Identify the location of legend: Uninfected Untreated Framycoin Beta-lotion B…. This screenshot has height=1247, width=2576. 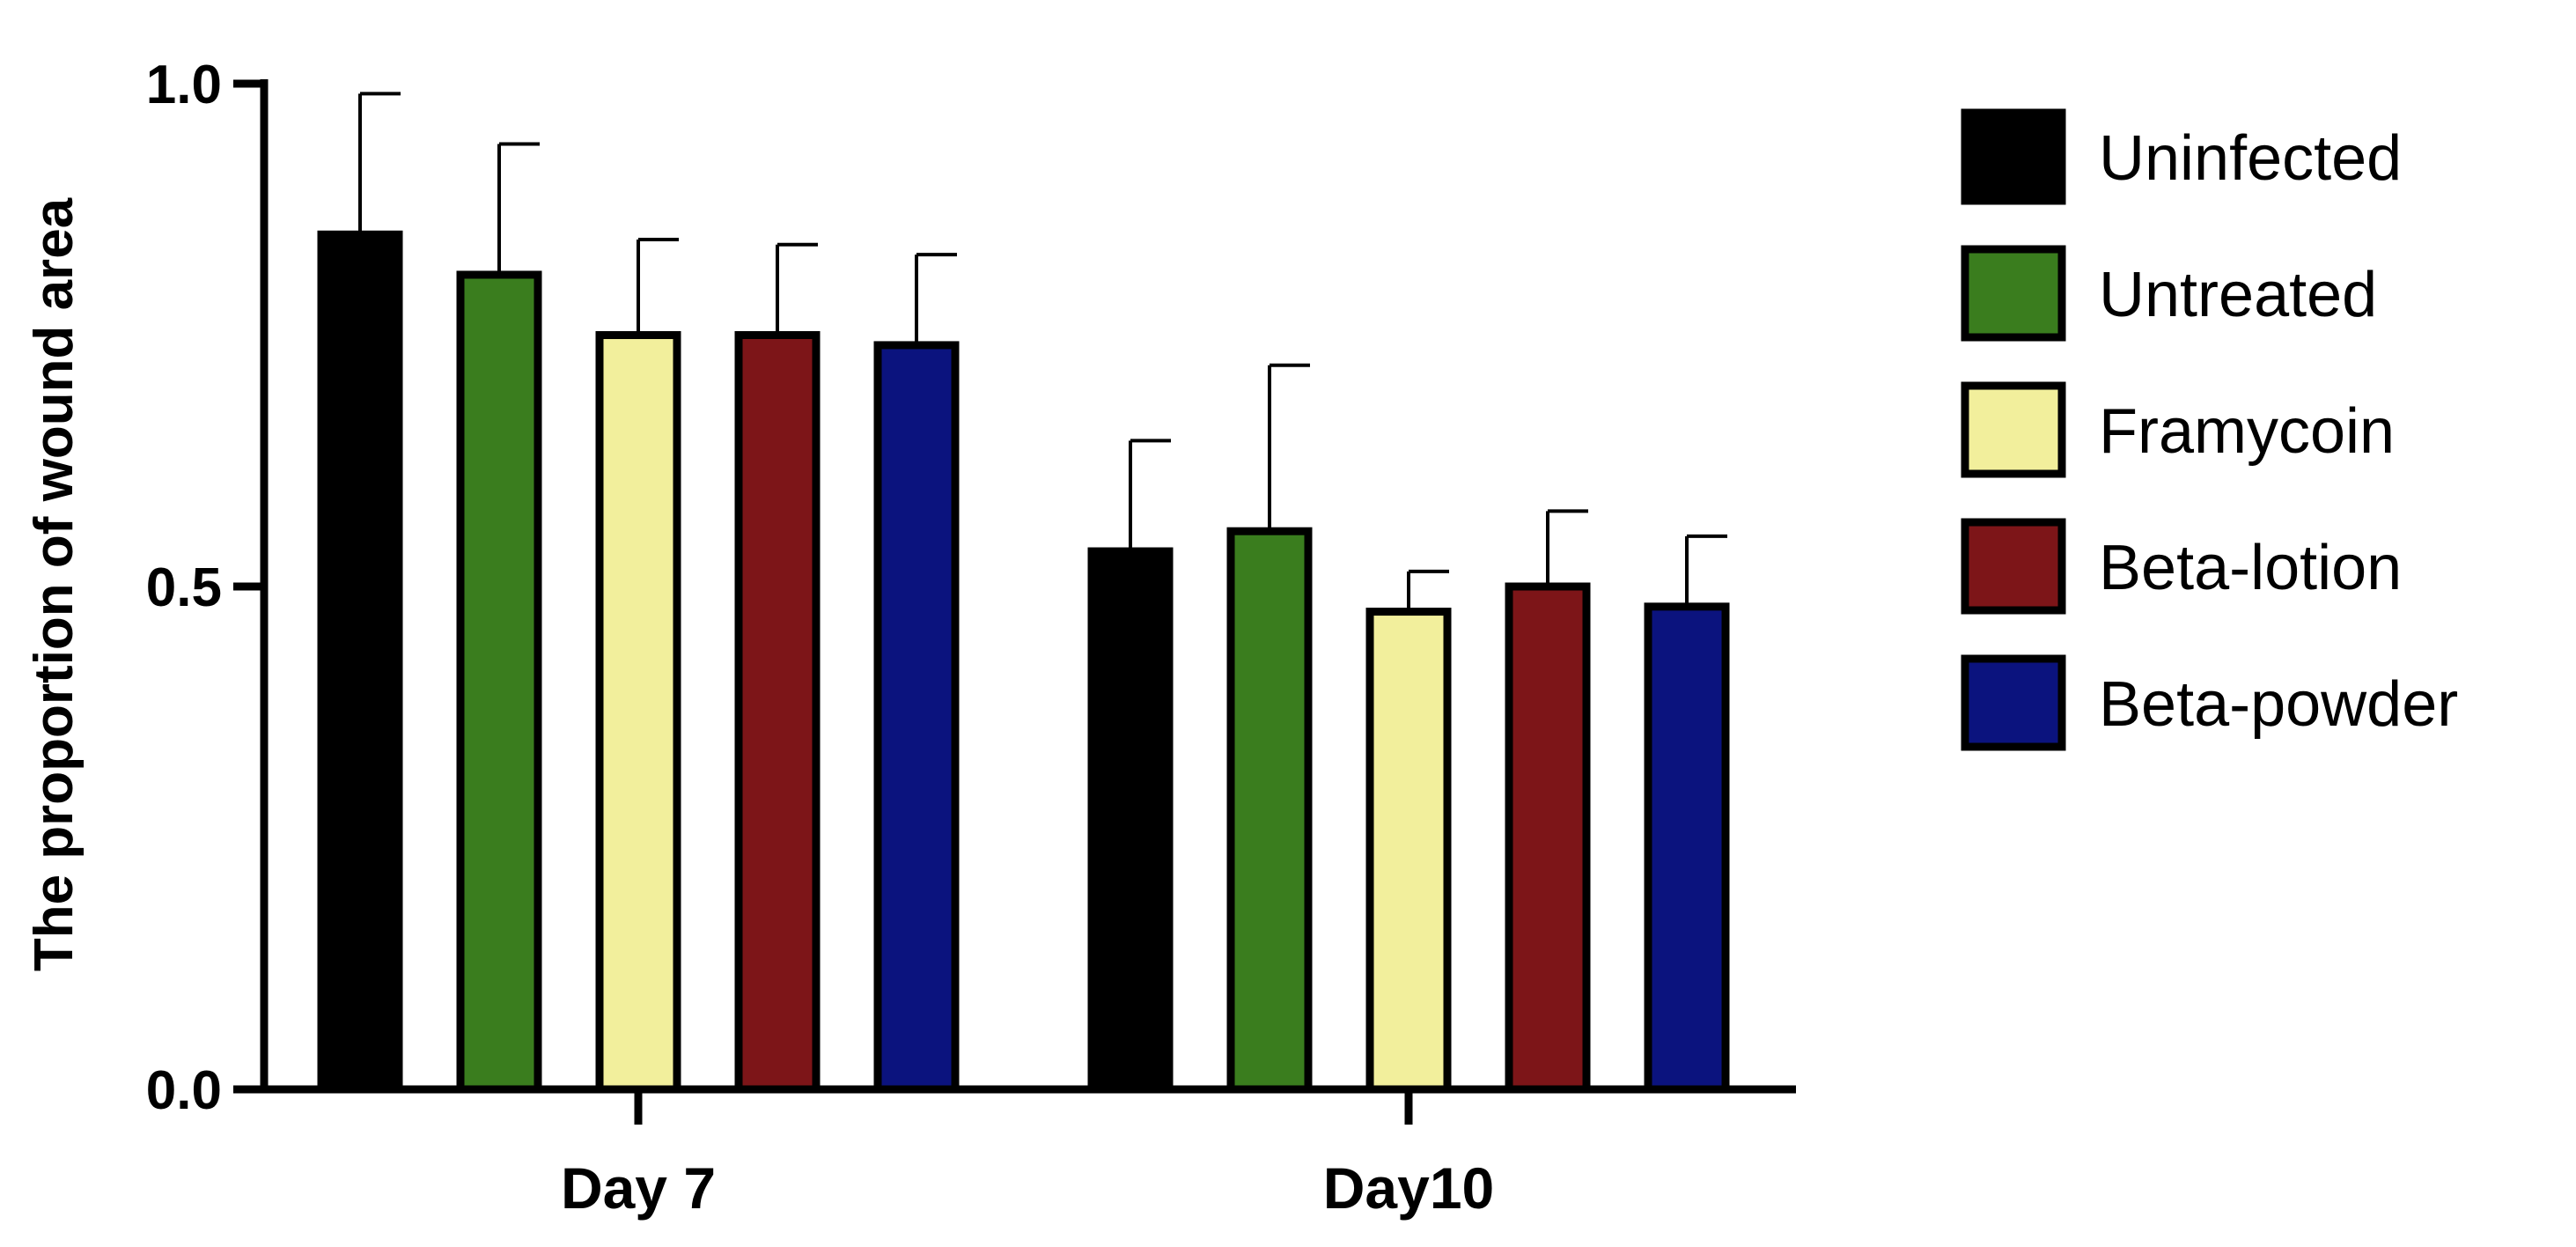
(2209, 429).